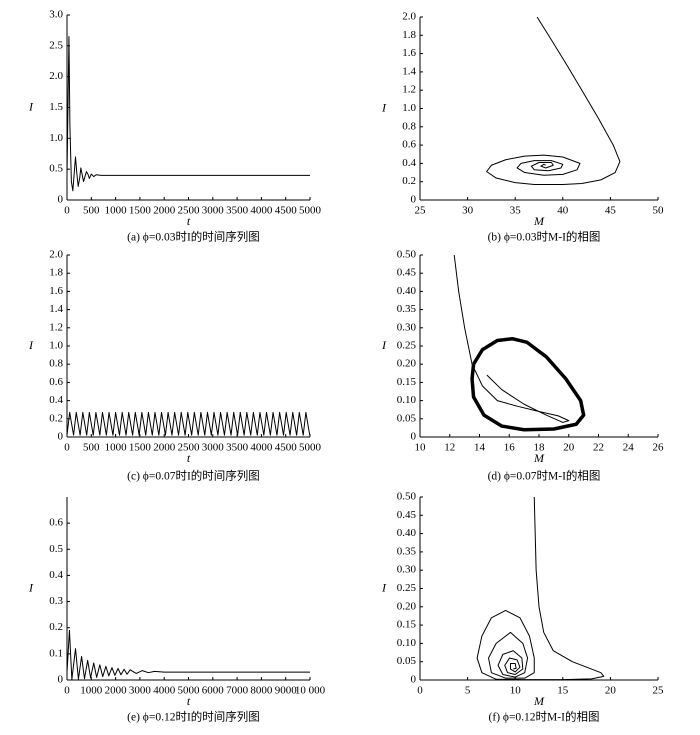  I want to click on y-tick-label: 1.5, so click(56, 107).